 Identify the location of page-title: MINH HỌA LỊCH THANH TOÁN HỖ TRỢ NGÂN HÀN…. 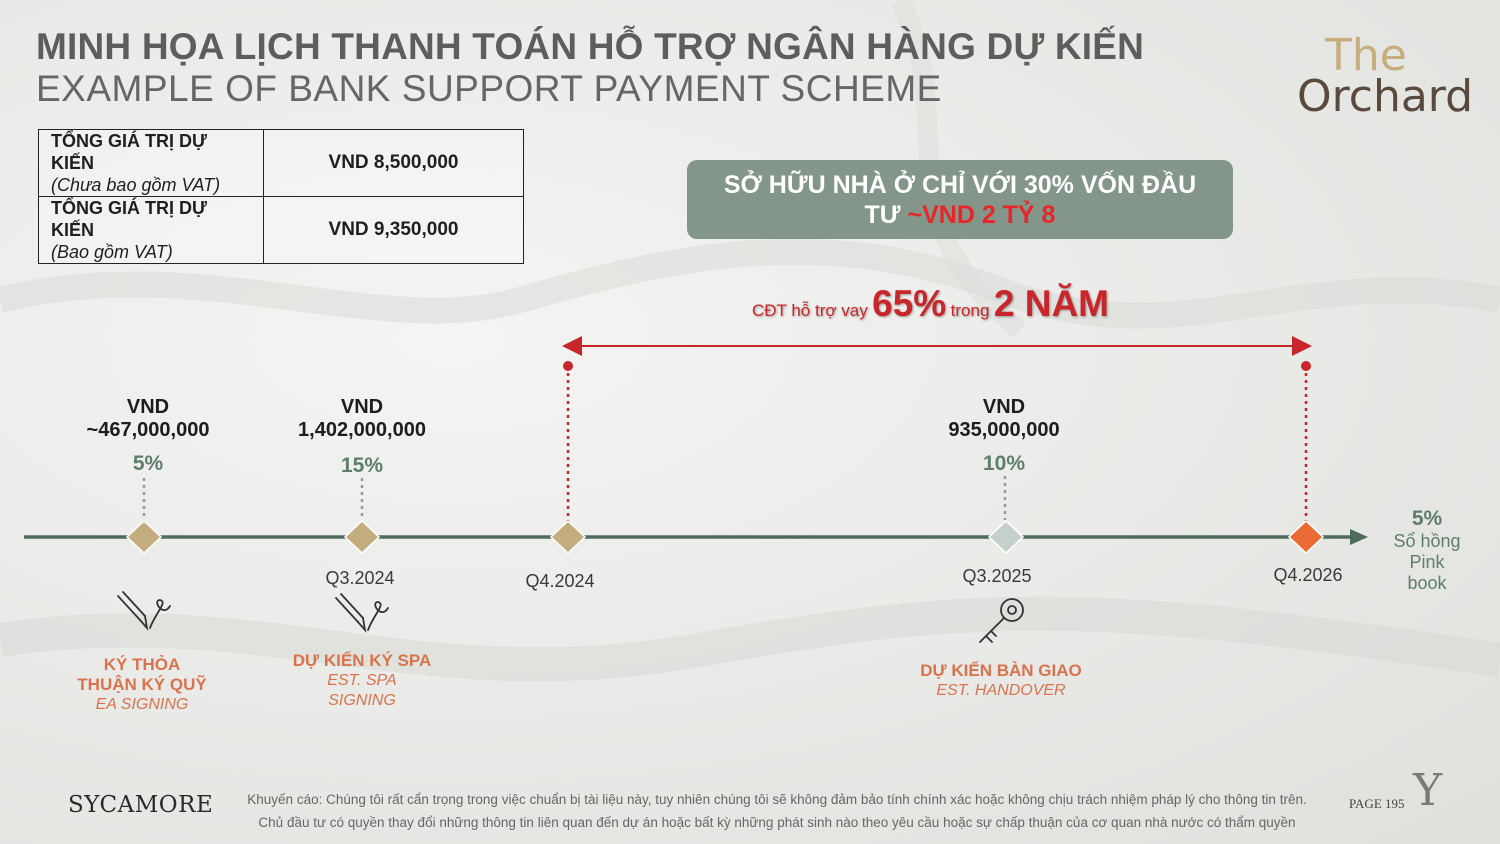
(590, 46).